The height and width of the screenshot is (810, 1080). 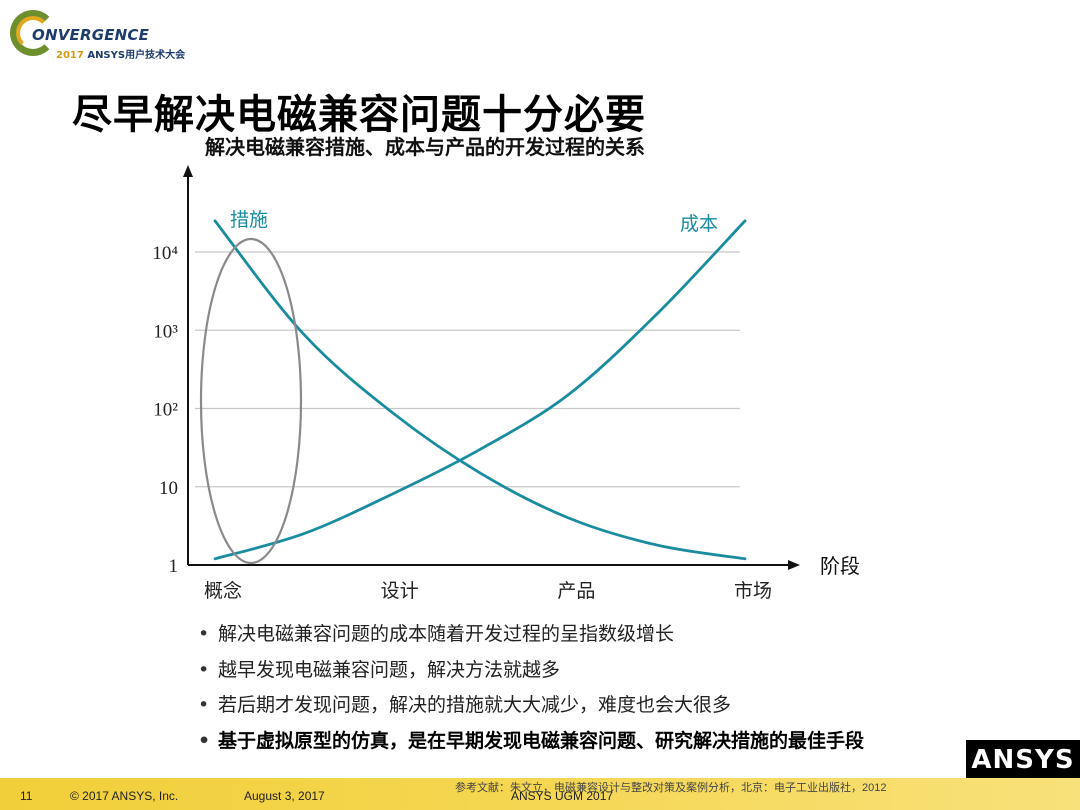 I want to click on logo-ring-icon, so click(x=33, y=33).